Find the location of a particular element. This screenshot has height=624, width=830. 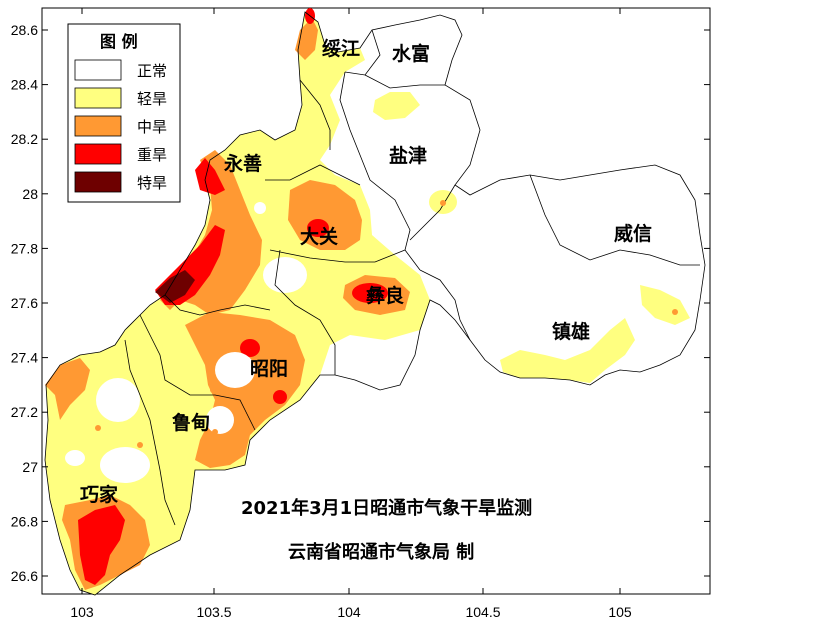

boundary-shuifu-yanjin is located at coordinates (404, 81).